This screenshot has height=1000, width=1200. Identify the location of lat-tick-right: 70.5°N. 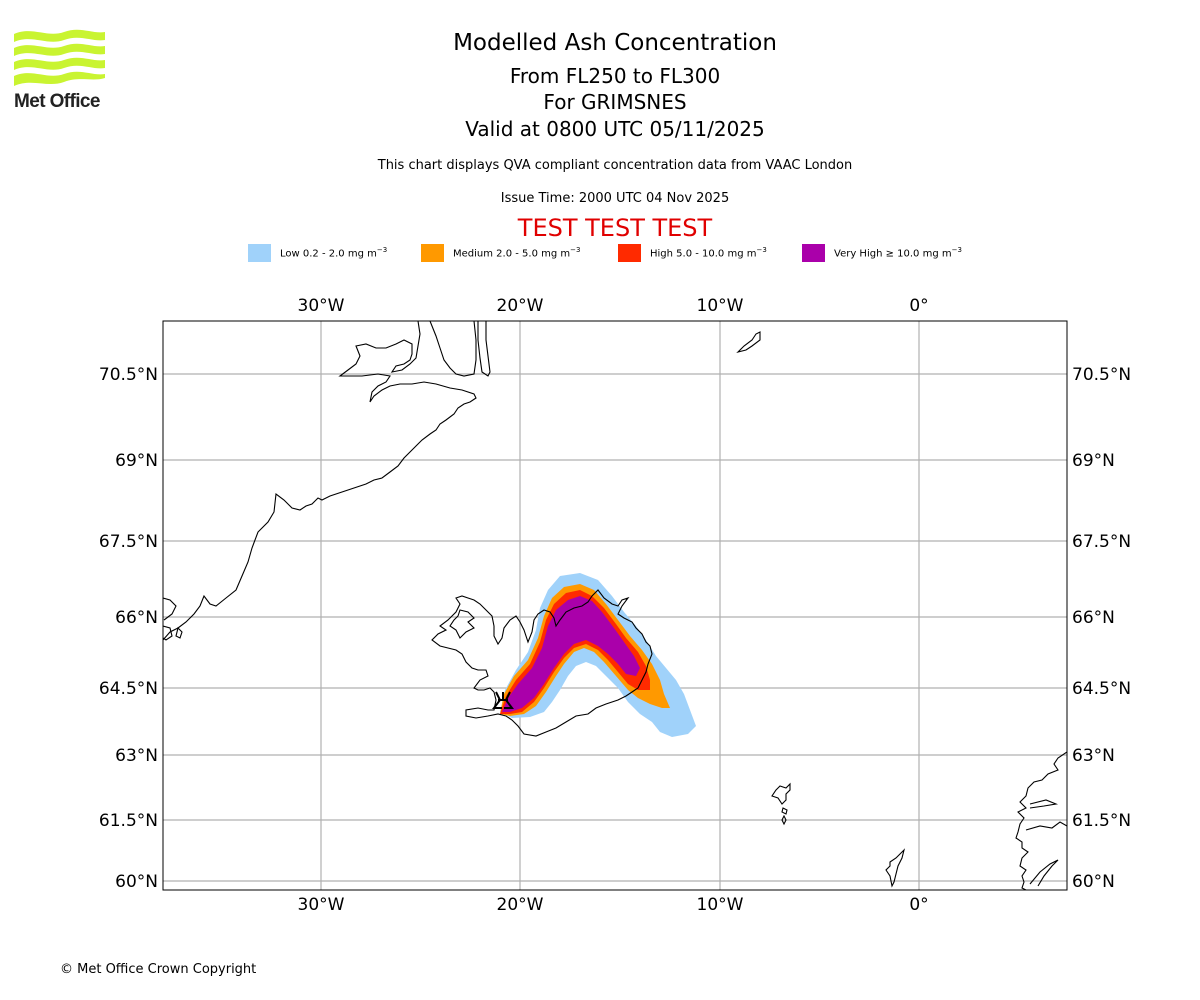
(1101, 375).